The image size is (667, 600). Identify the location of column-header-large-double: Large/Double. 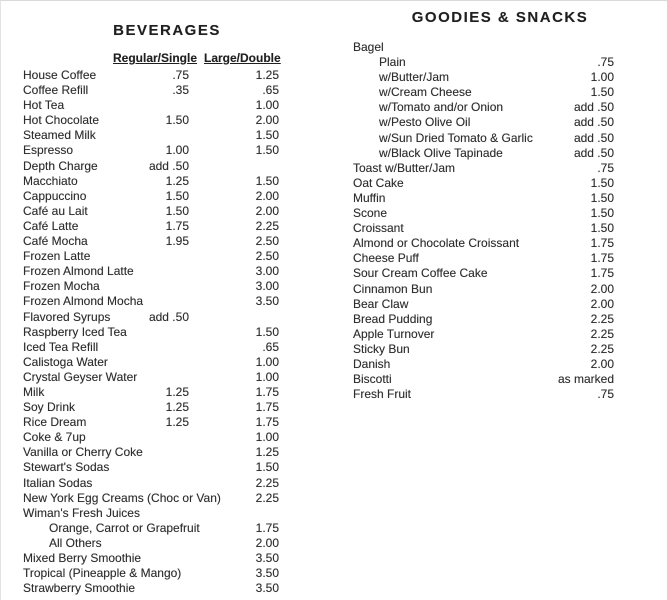
(242, 58).